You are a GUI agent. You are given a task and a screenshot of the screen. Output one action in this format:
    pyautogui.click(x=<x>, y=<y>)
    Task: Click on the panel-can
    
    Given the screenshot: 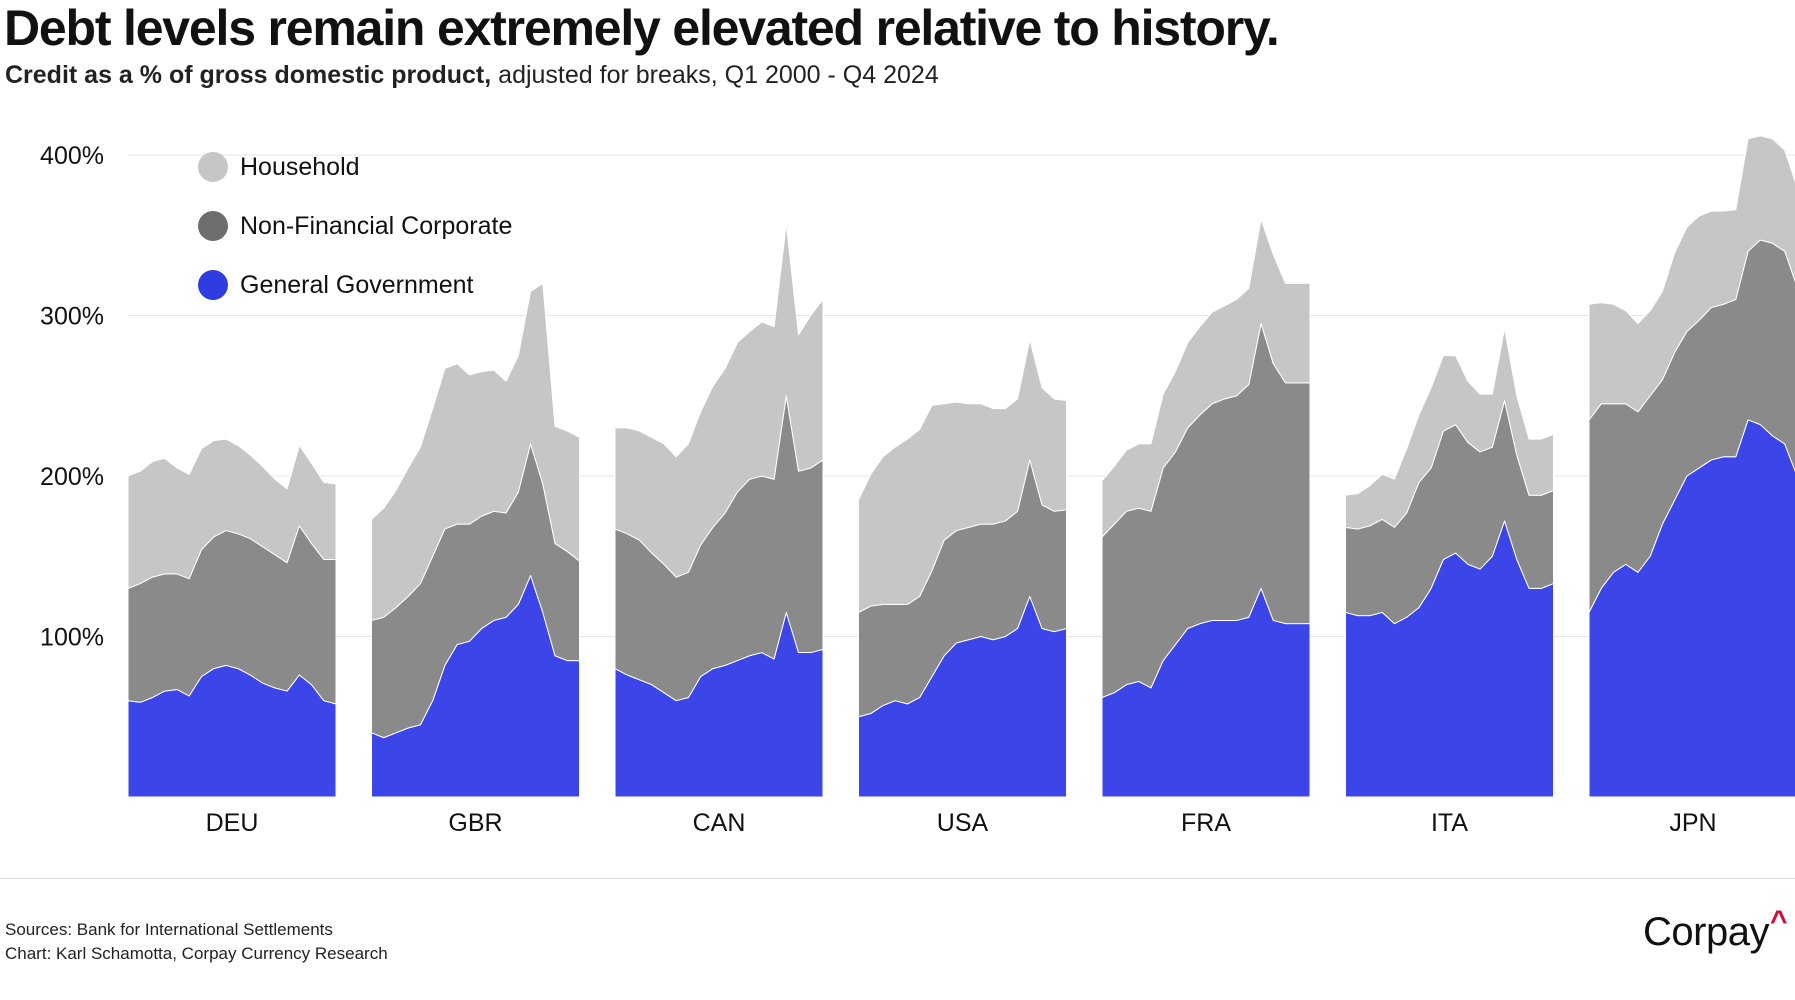 What is the action you would take?
    pyautogui.click(x=719, y=510)
    